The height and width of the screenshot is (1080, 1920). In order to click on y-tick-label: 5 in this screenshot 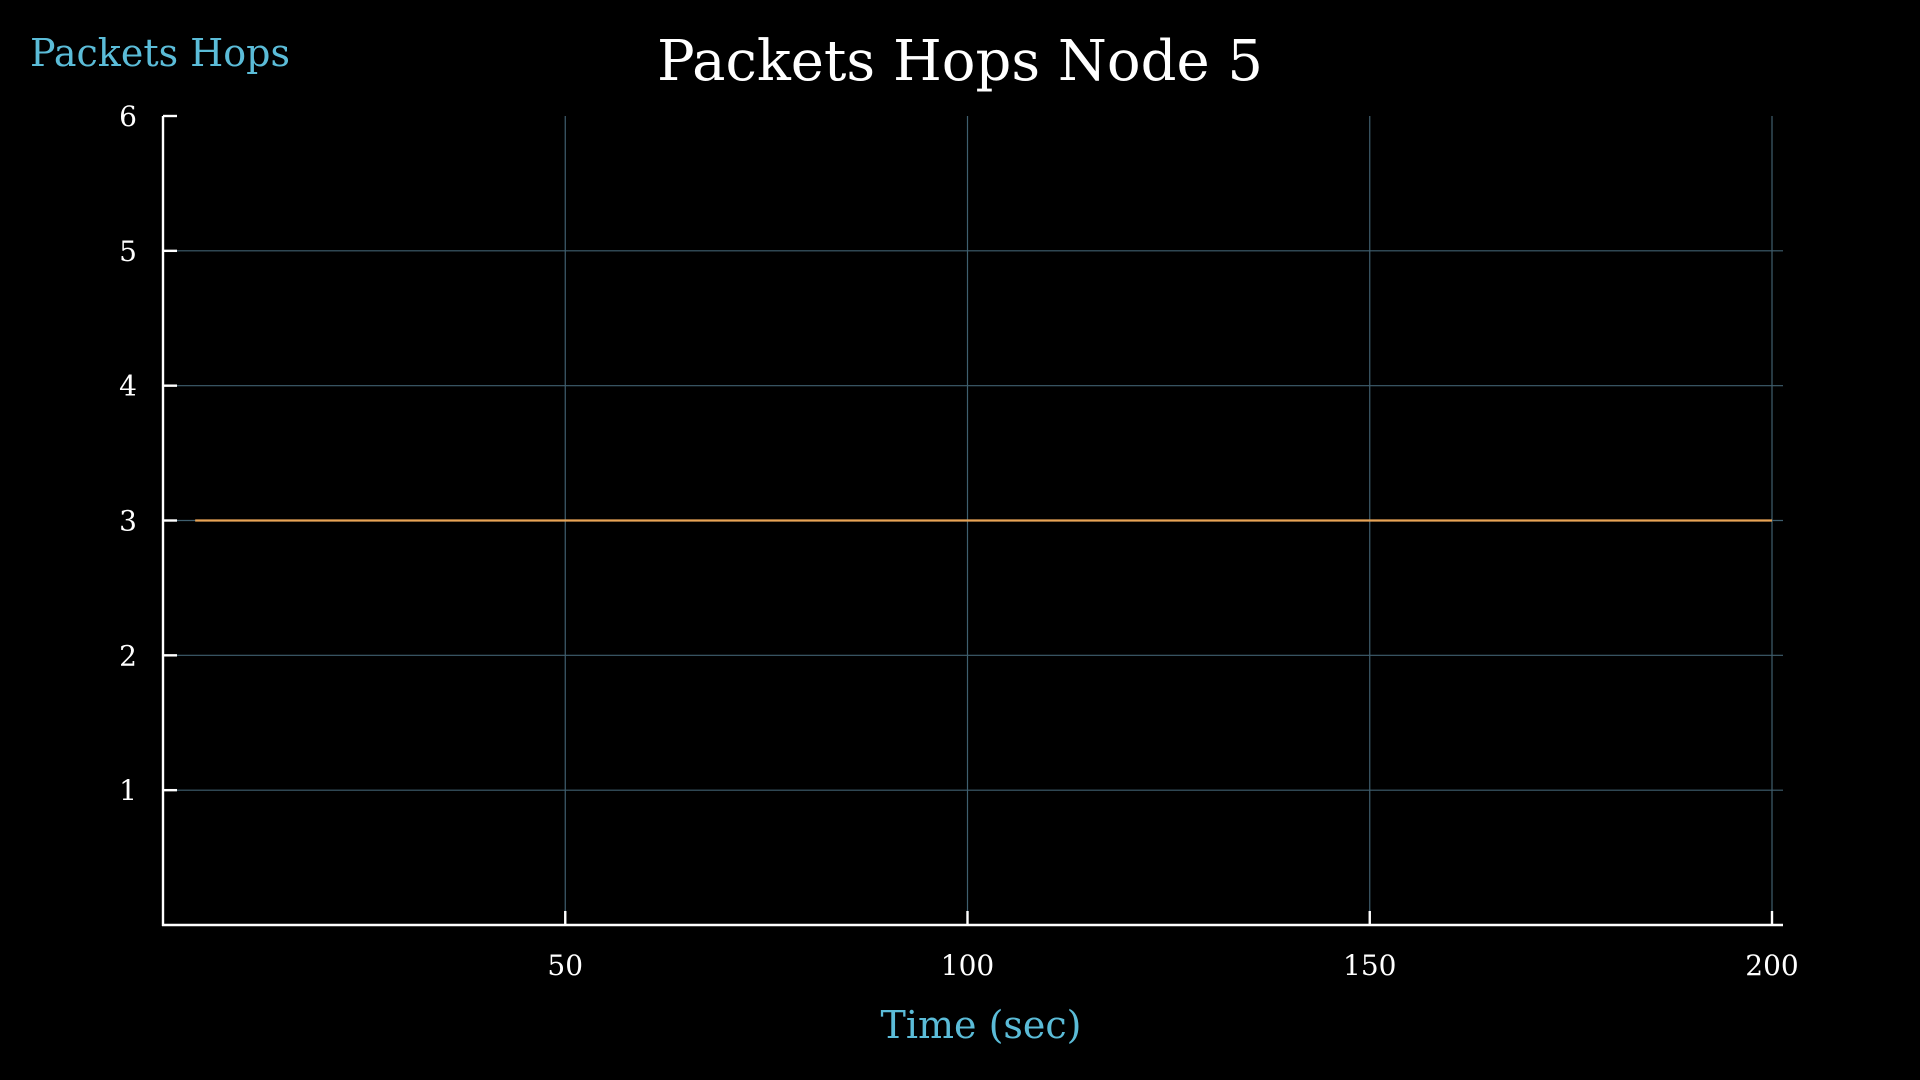, I will do `click(128, 251)`.